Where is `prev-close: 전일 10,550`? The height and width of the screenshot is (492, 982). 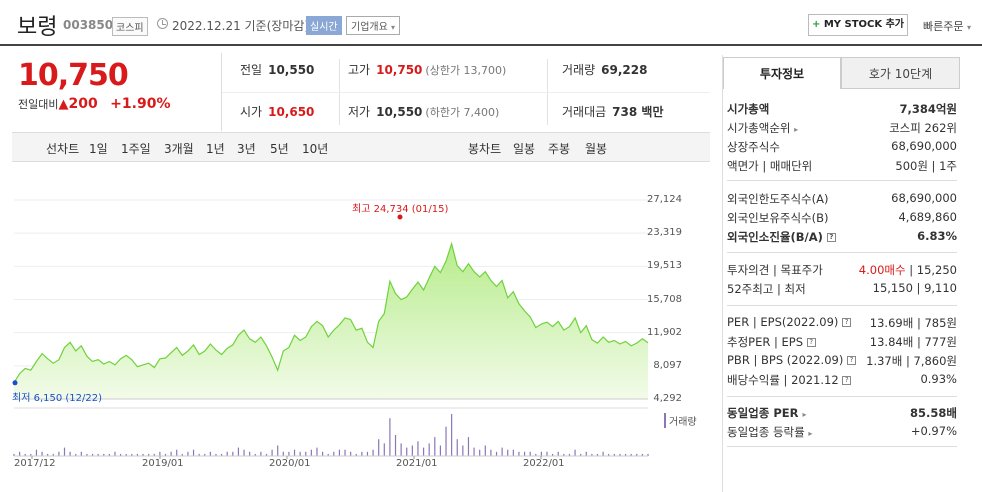
prev-close: 전일 10,550 is located at coordinates (277, 70).